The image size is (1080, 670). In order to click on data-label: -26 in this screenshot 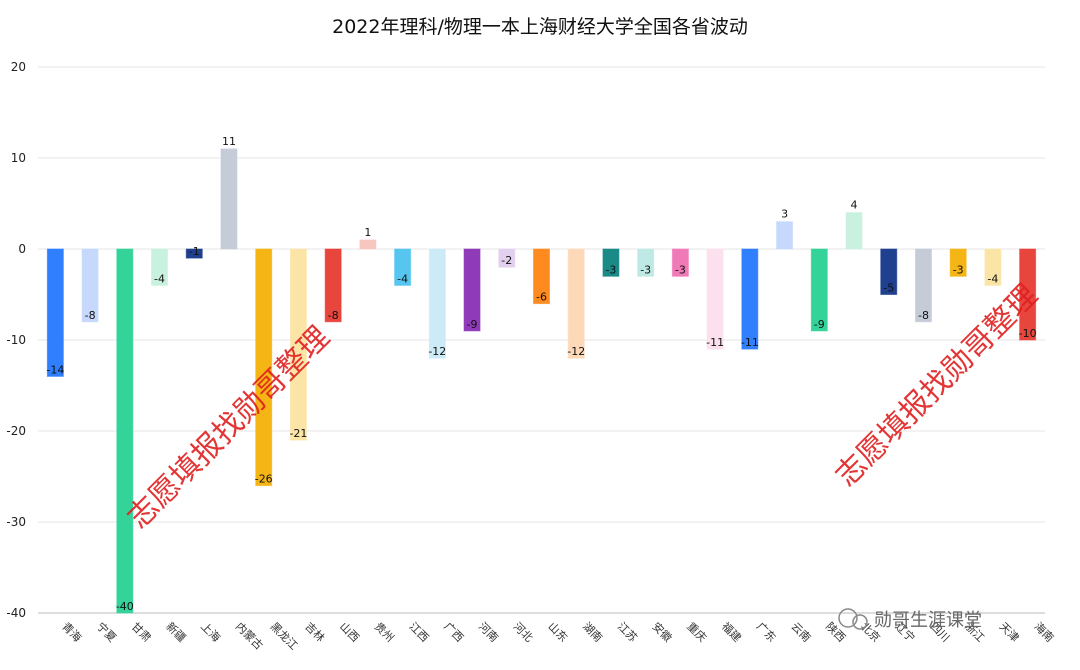, I will do `click(264, 479)`.